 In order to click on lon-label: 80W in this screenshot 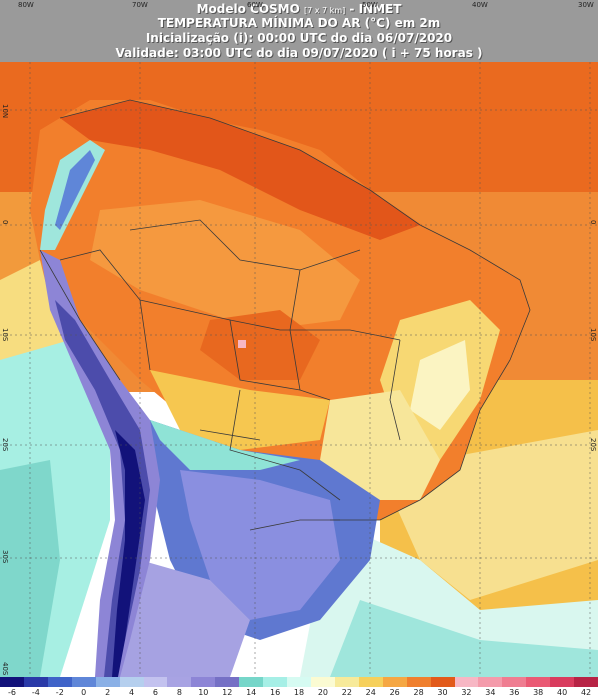, I will do `click(26, 5)`.